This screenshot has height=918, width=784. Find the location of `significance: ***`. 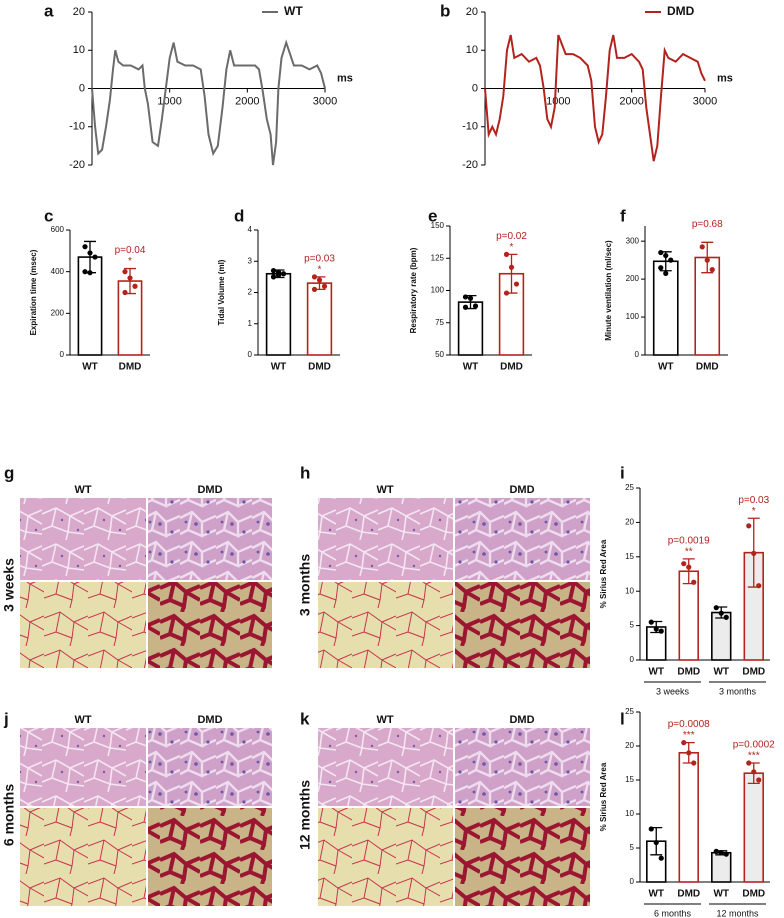

significance: *** is located at coordinates (754, 756).